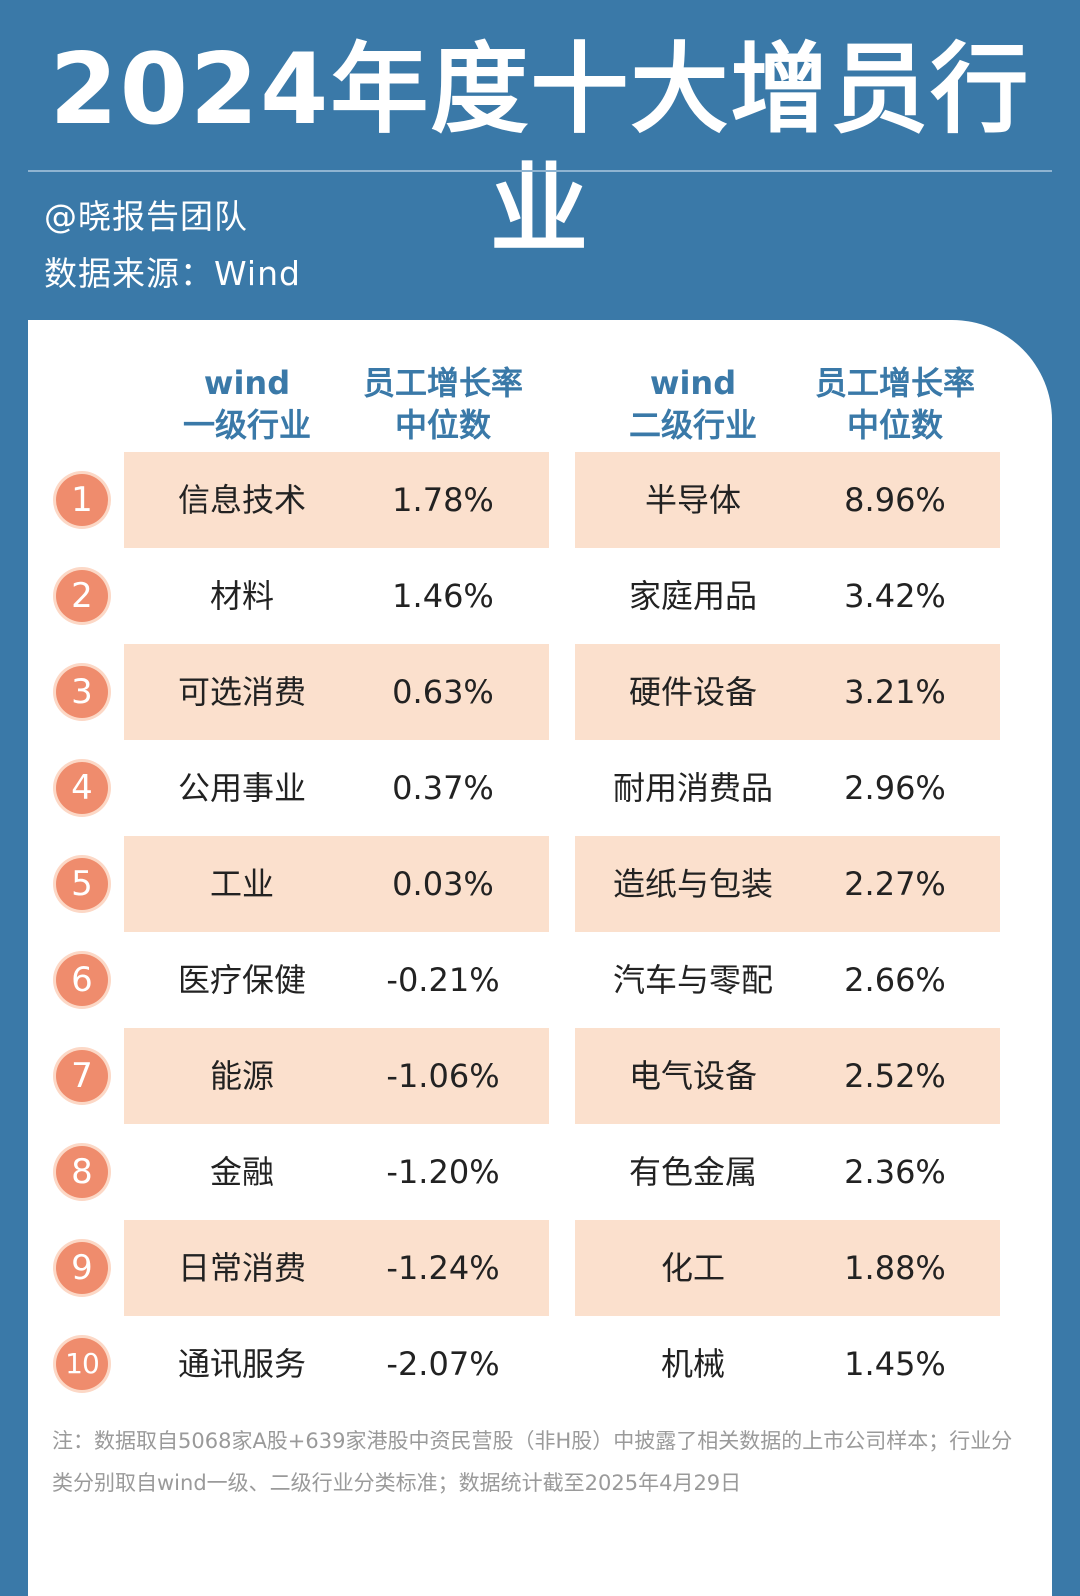  What do you see at coordinates (82, 1076) in the screenshot?
I see `rank-badge: 7` at bounding box center [82, 1076].